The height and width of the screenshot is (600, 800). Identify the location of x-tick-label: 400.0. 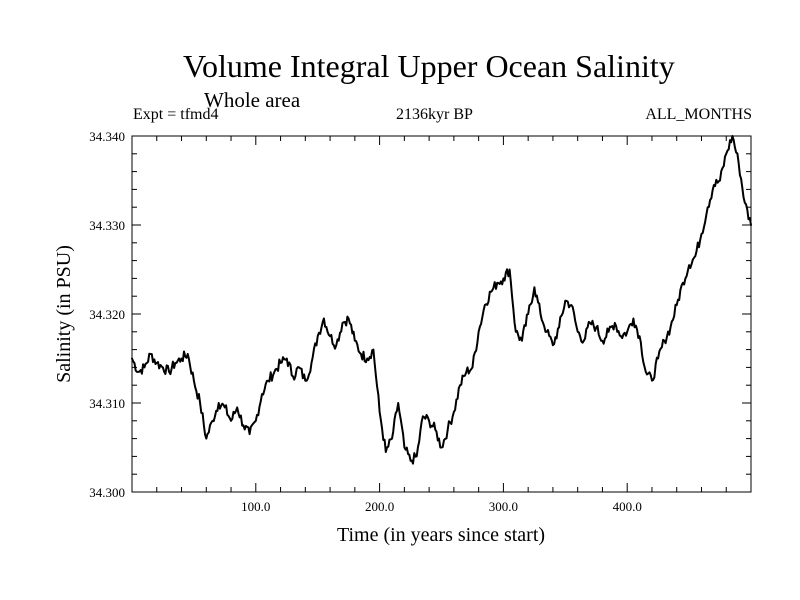
(627, 506).